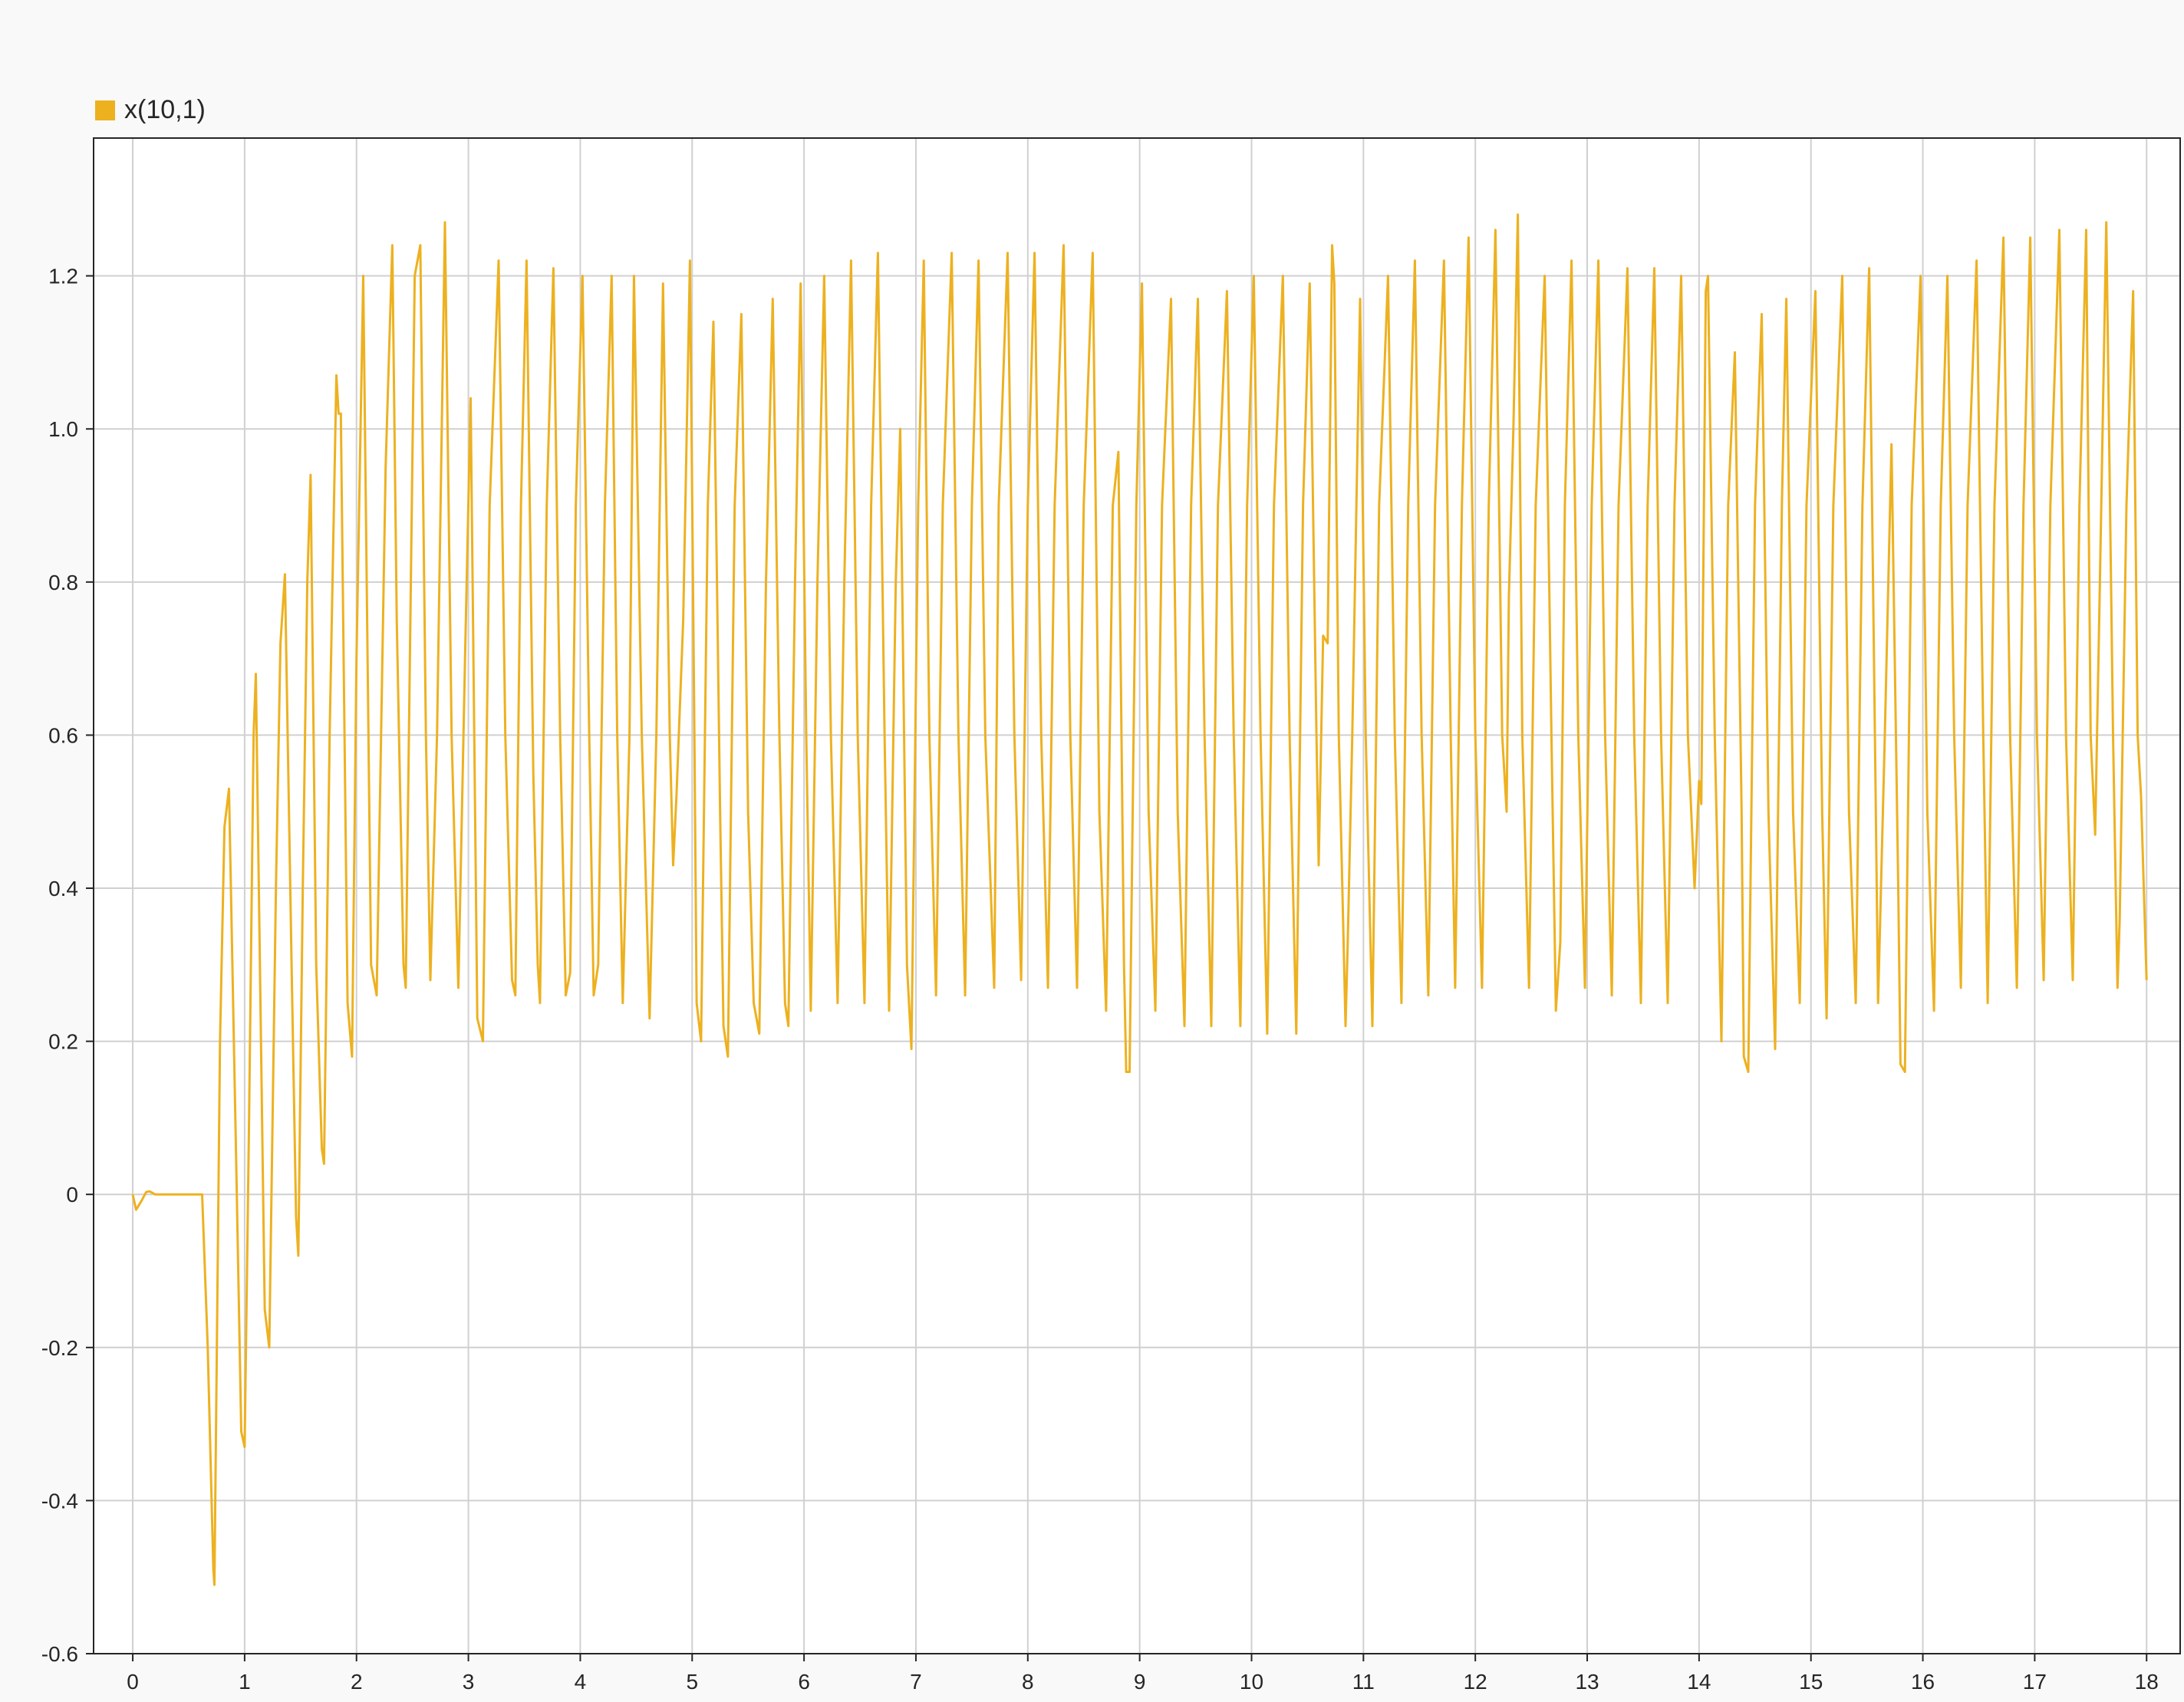  I want to click on y-tick-label: 1.0, so click(63, 429).